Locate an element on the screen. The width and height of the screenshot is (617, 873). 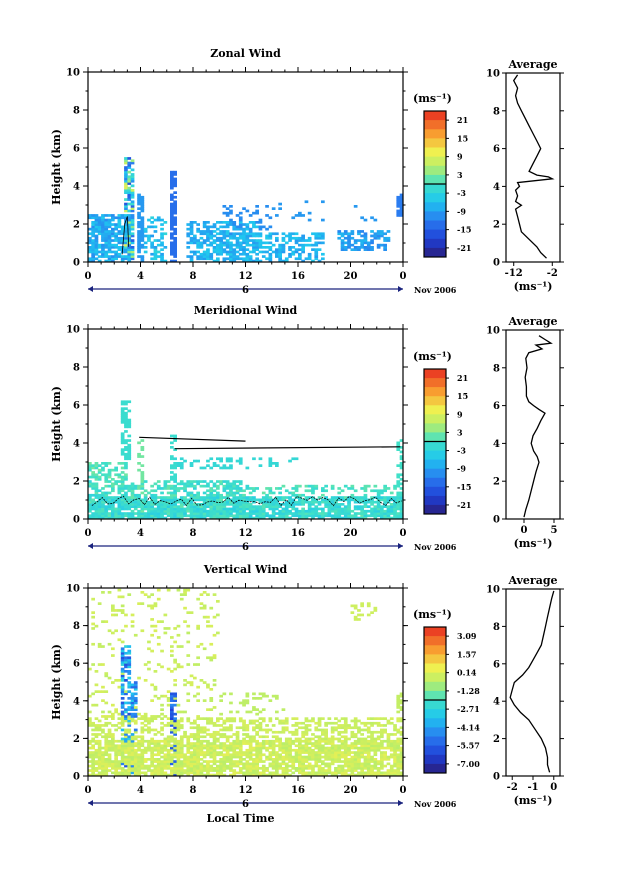
x-tick-label: 16 is located at coordinates (298, 790).